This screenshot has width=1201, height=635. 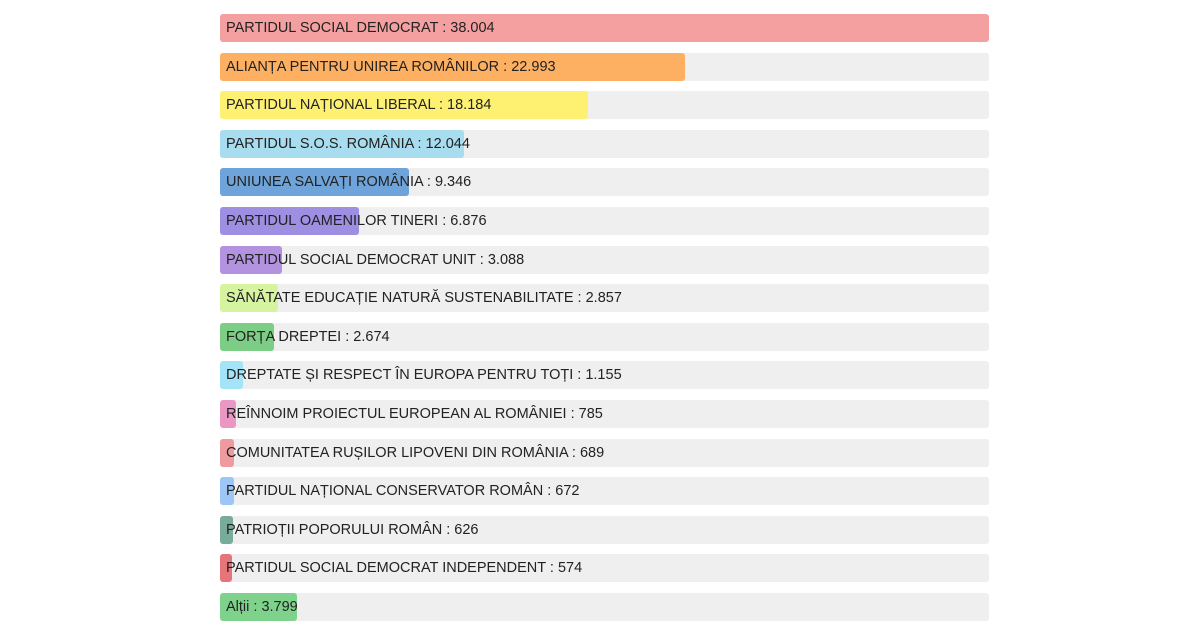 What do you see at coordinates (308, 337) in the screenshot?
I see `bar-label: FORȚA DREPTEI : 2.674` at bounding box center [308, 337].